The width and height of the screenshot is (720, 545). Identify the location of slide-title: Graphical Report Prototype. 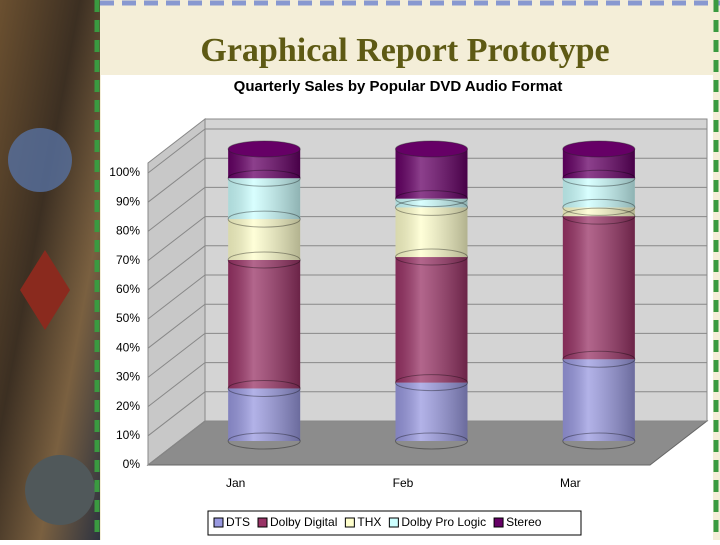
(404, 50).